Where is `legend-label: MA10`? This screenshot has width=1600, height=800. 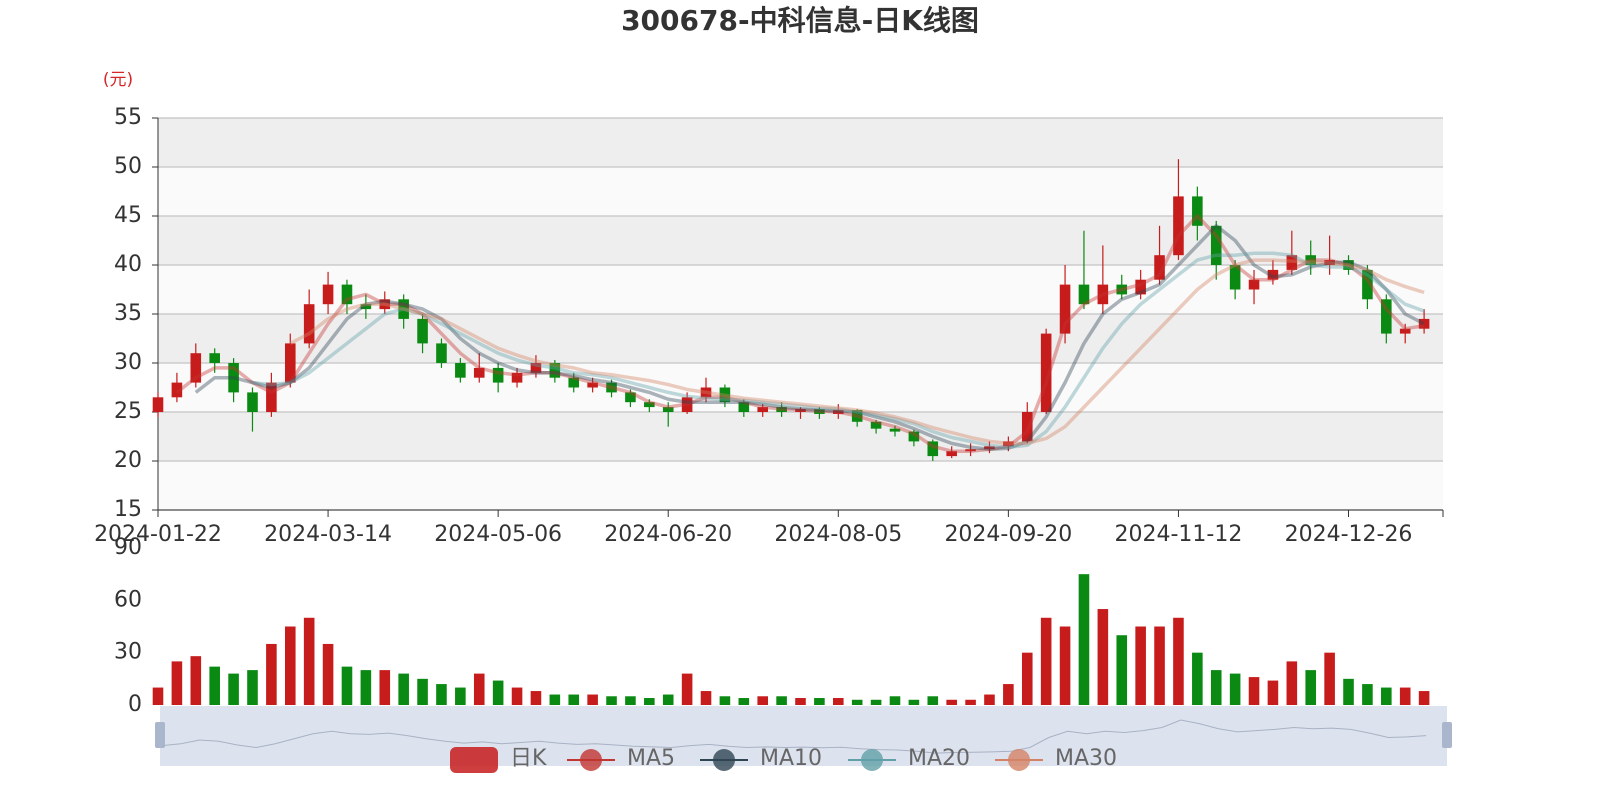
legend-label: MA10 is located at coordinates (791, 758).